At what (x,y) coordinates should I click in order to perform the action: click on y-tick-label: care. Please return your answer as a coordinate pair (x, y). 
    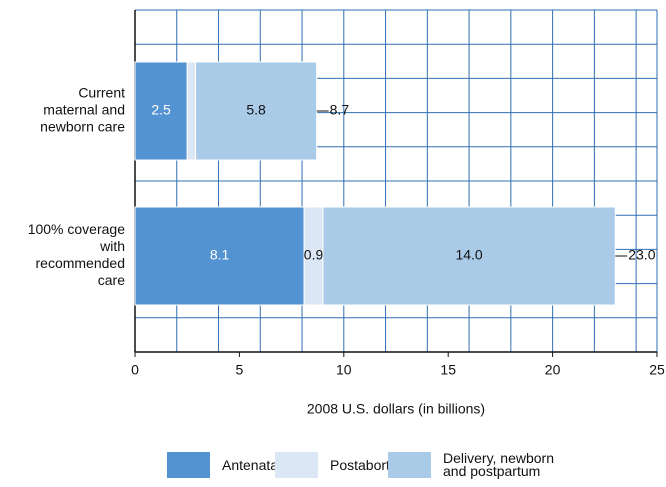
    Looking at the image, I should click on (111, 280).